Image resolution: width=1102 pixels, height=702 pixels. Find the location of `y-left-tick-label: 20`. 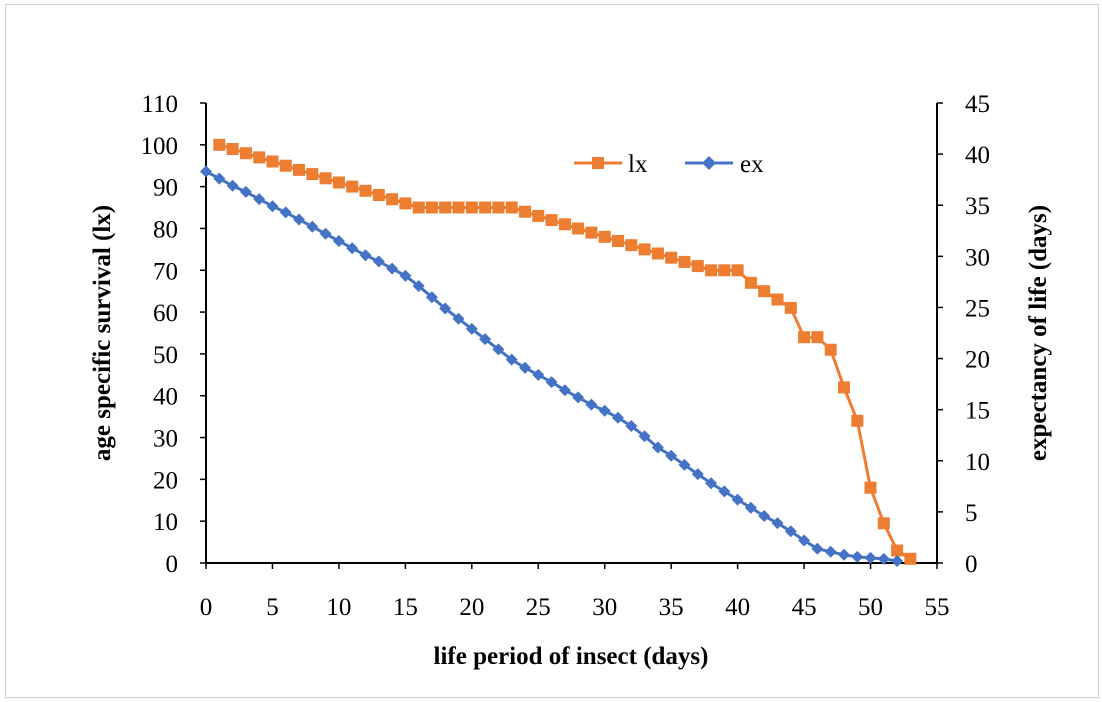

y-left-tick-label: 20 is located at coordinates (165, 480).